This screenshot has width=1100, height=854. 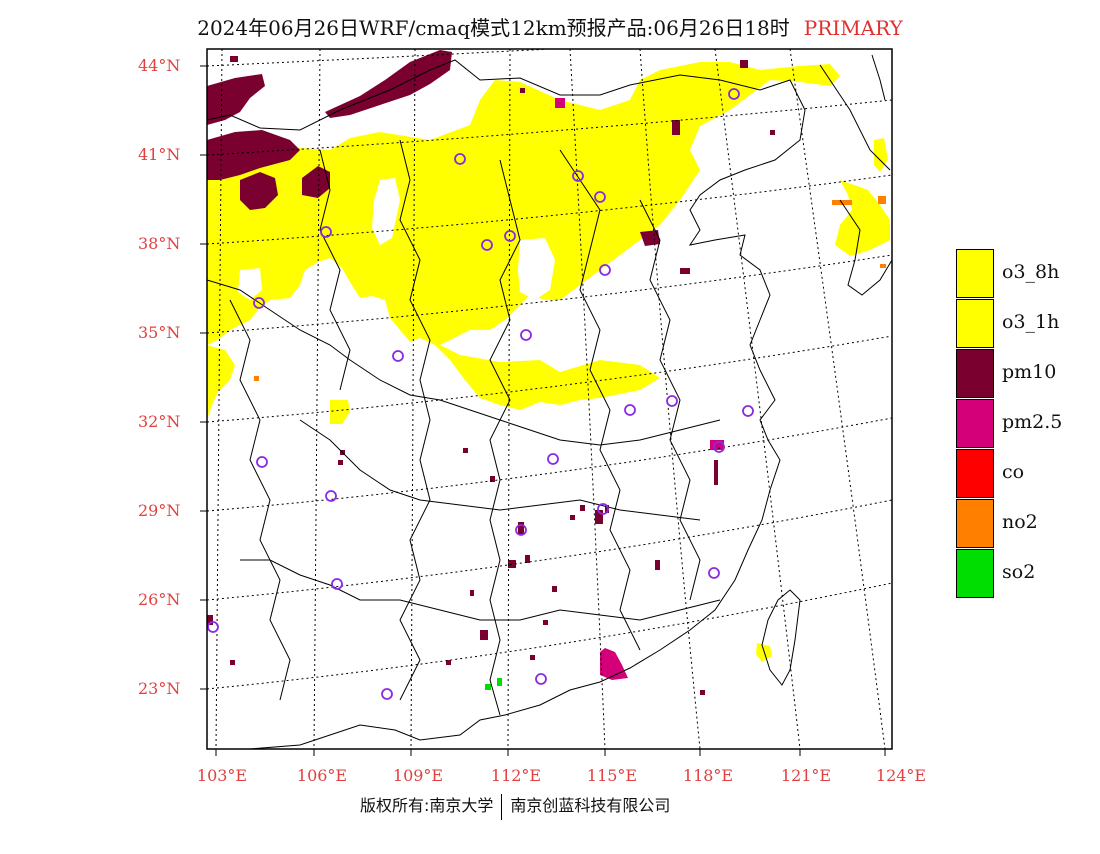 I want to click on legend-item-pm25: pm2.5, so click(x=1026, y=424).